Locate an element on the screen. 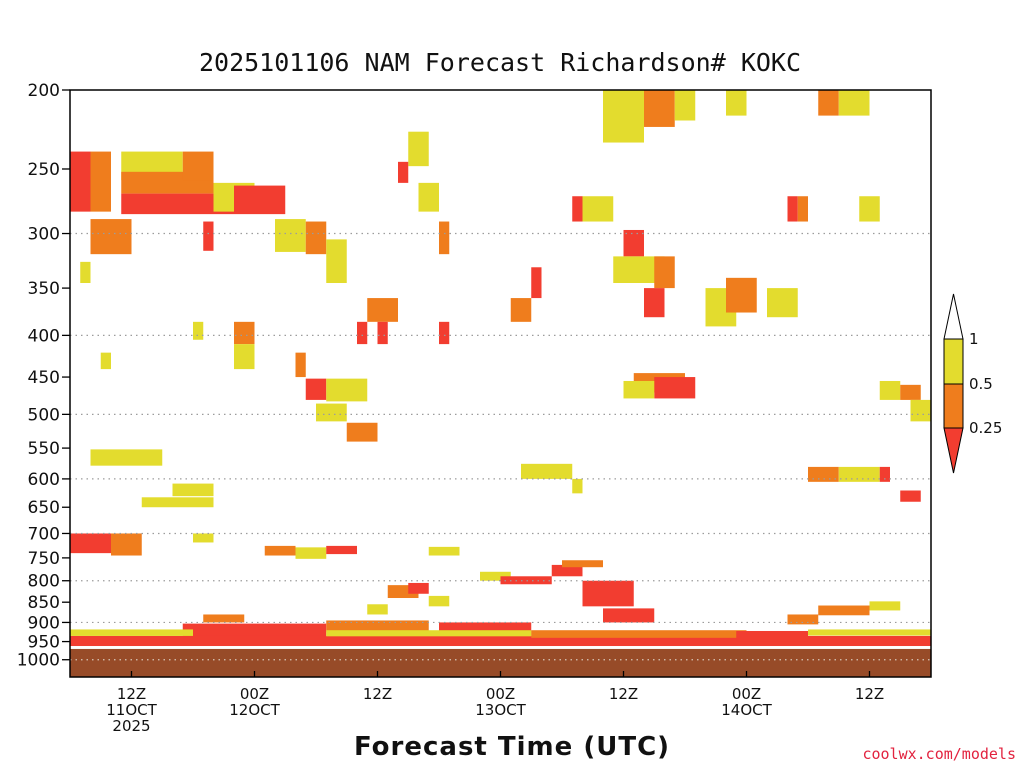  y-tick-label: 250 is located at coordinates (44, 170).